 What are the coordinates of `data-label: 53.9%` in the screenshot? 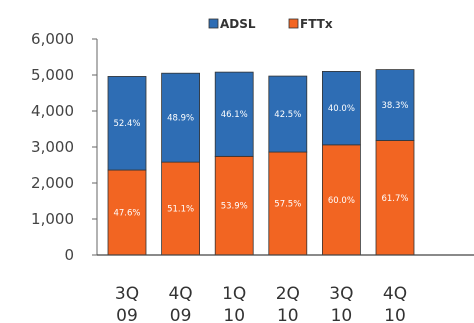 It's located at (234, 207).